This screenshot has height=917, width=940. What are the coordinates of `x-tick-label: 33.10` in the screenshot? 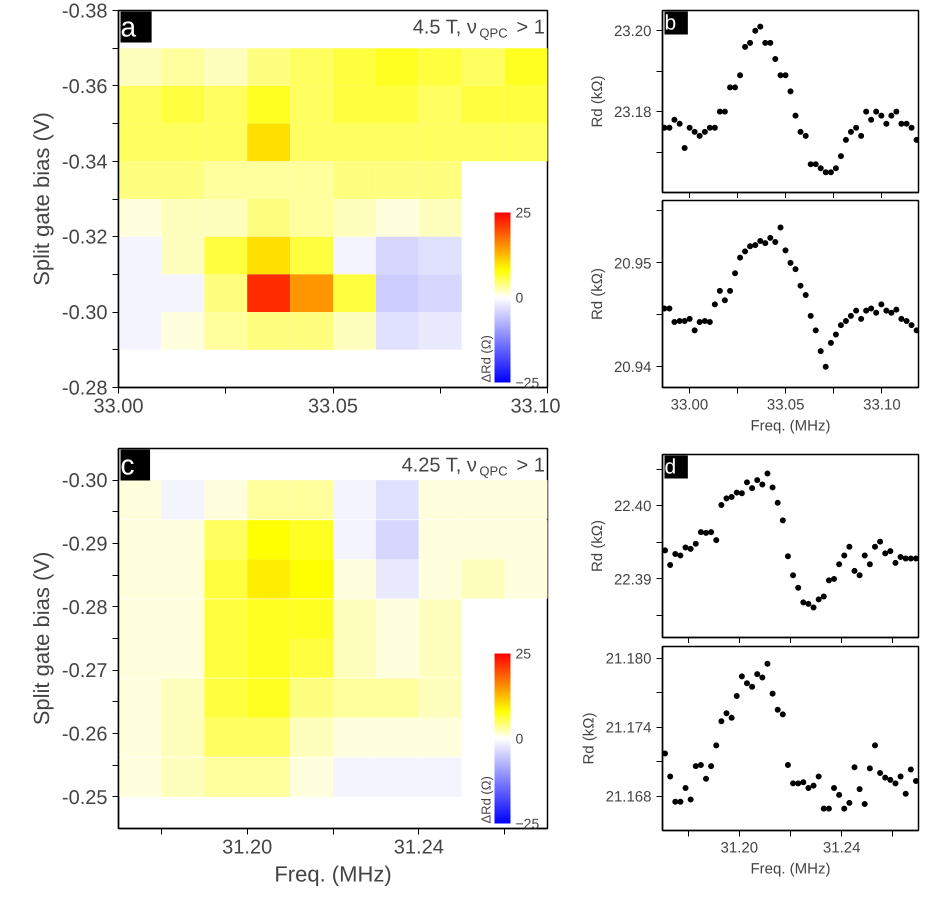 It's located at (535, 407).